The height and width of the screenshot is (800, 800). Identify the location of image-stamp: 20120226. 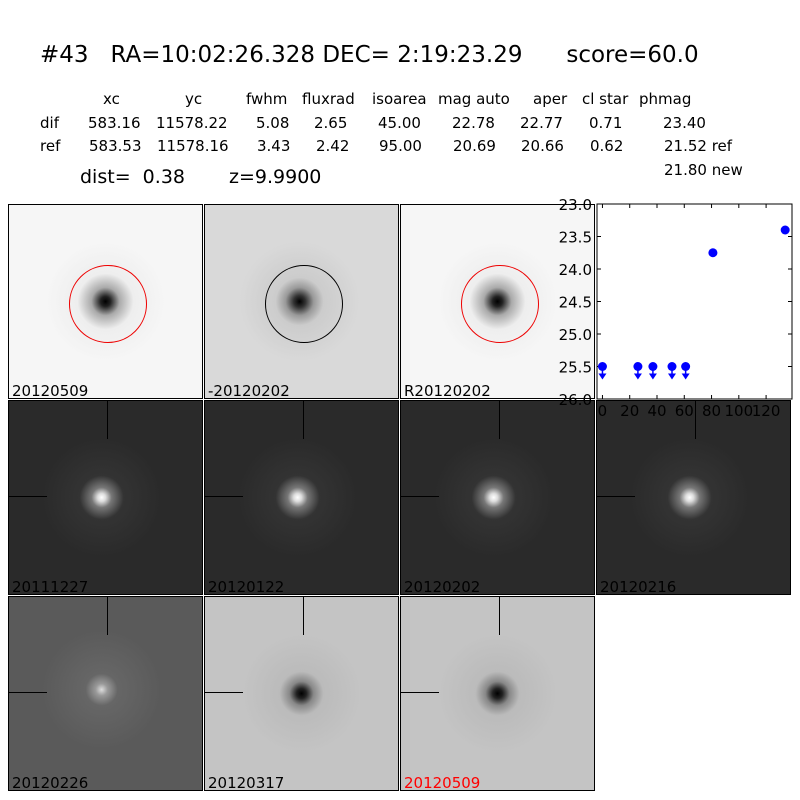
(105, 693).